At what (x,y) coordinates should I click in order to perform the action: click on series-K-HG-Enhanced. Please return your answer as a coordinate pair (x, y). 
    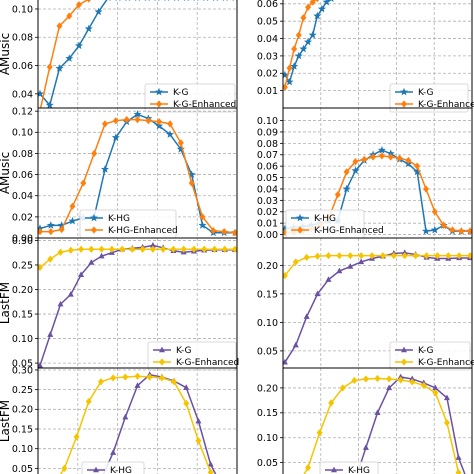
    Looking at the image, I should click on (136, 423).